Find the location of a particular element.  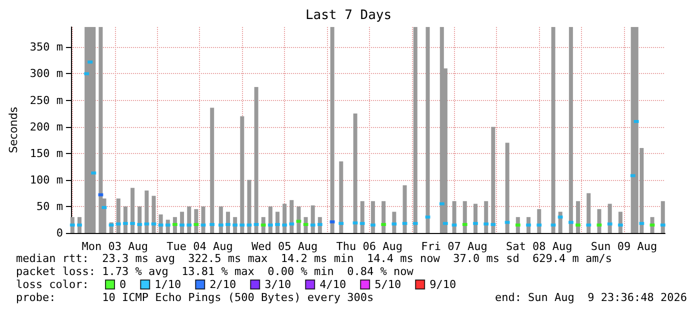

x-tick-label: Wed 05 Aug is located at coordinates (284, 246).